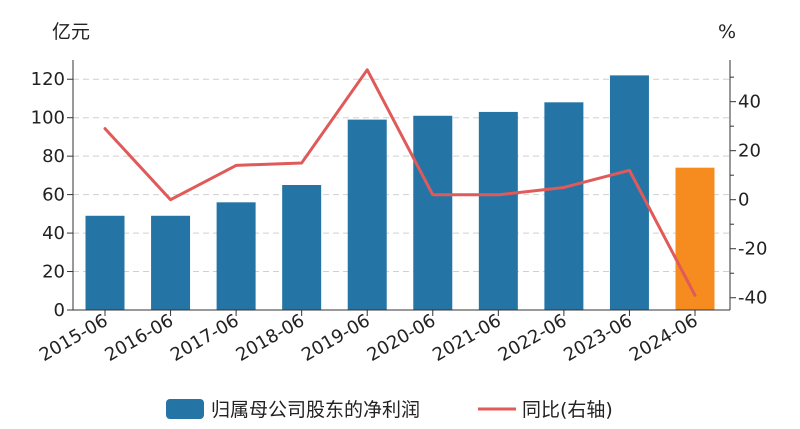 The height and width of the screenshot is (429, 800). I want to click on right-tick-label: -20, so click(752, 249).